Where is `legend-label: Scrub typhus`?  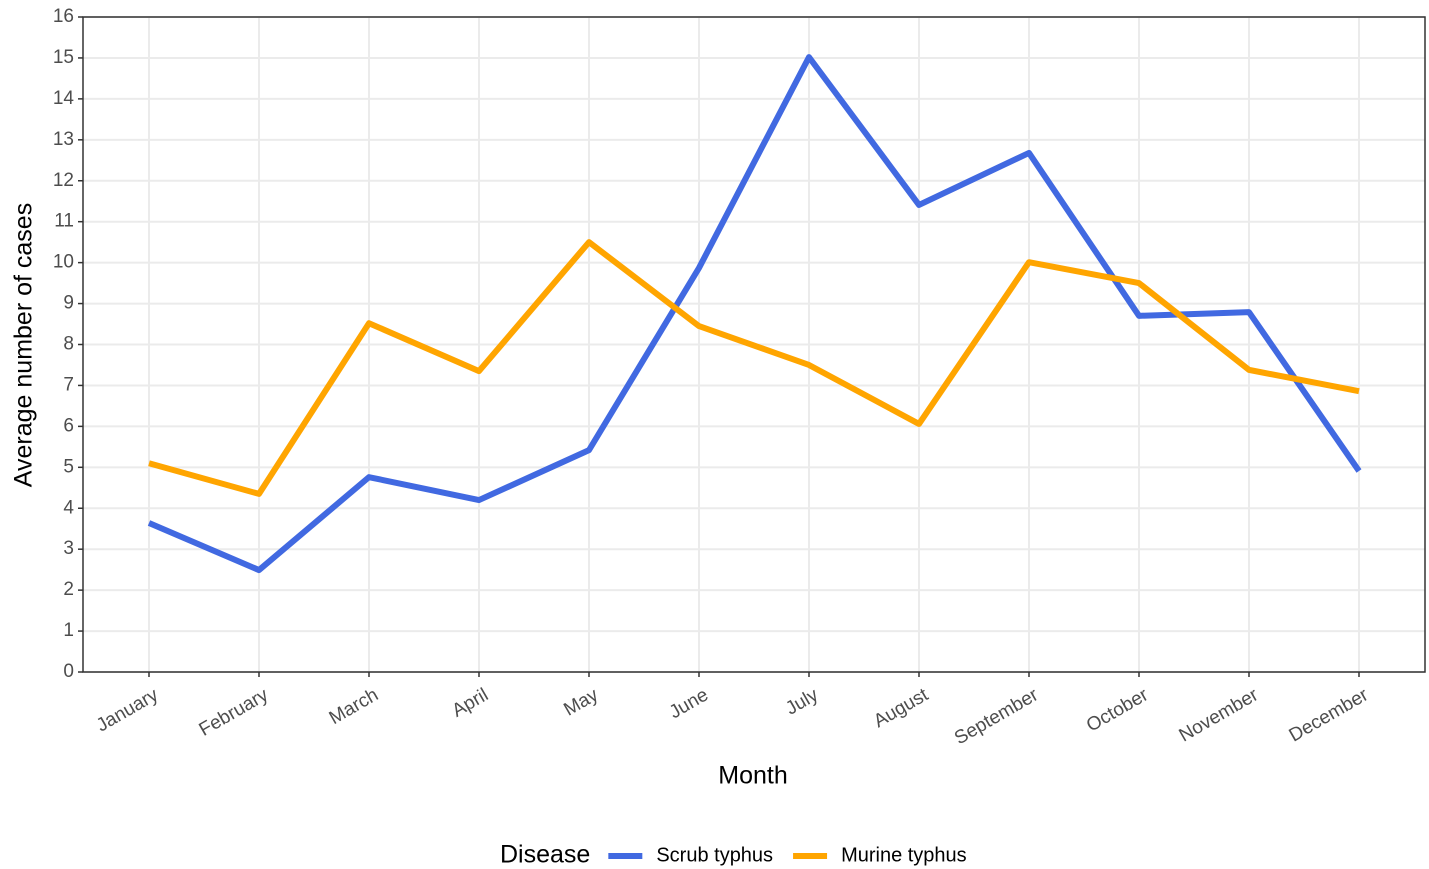 legend-label: Scrub typhus is located at coordinates (714, 855).